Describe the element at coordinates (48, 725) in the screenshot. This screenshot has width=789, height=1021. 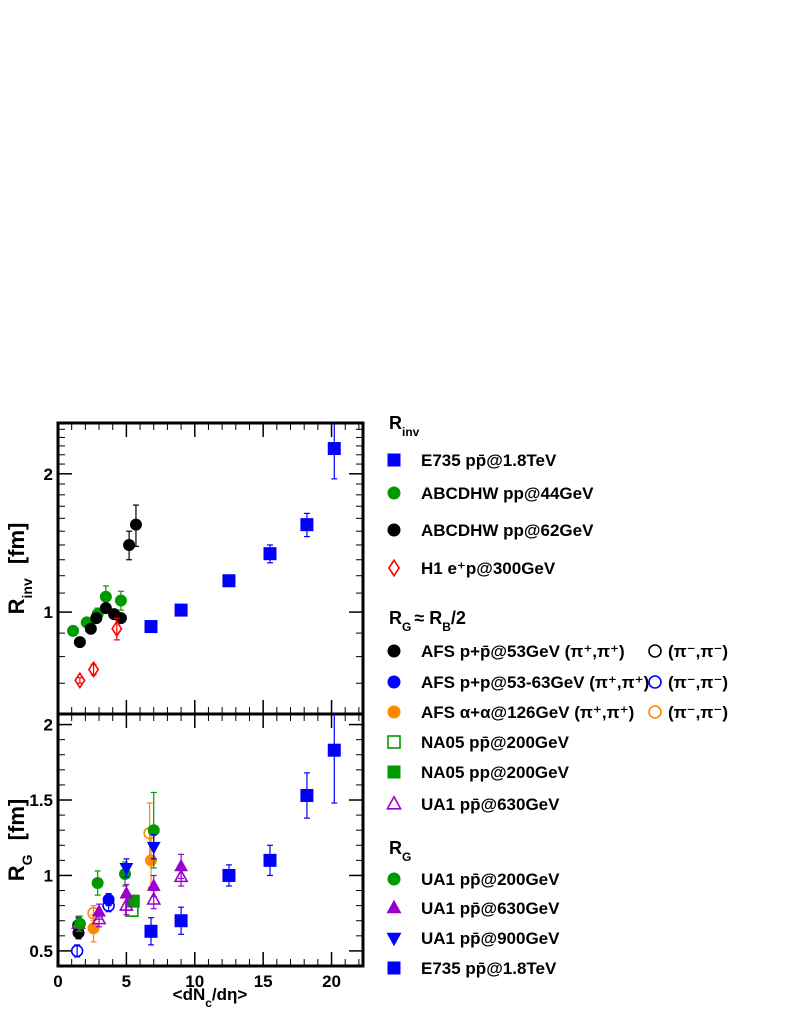
I see `y-tick-label: 2` at that location.